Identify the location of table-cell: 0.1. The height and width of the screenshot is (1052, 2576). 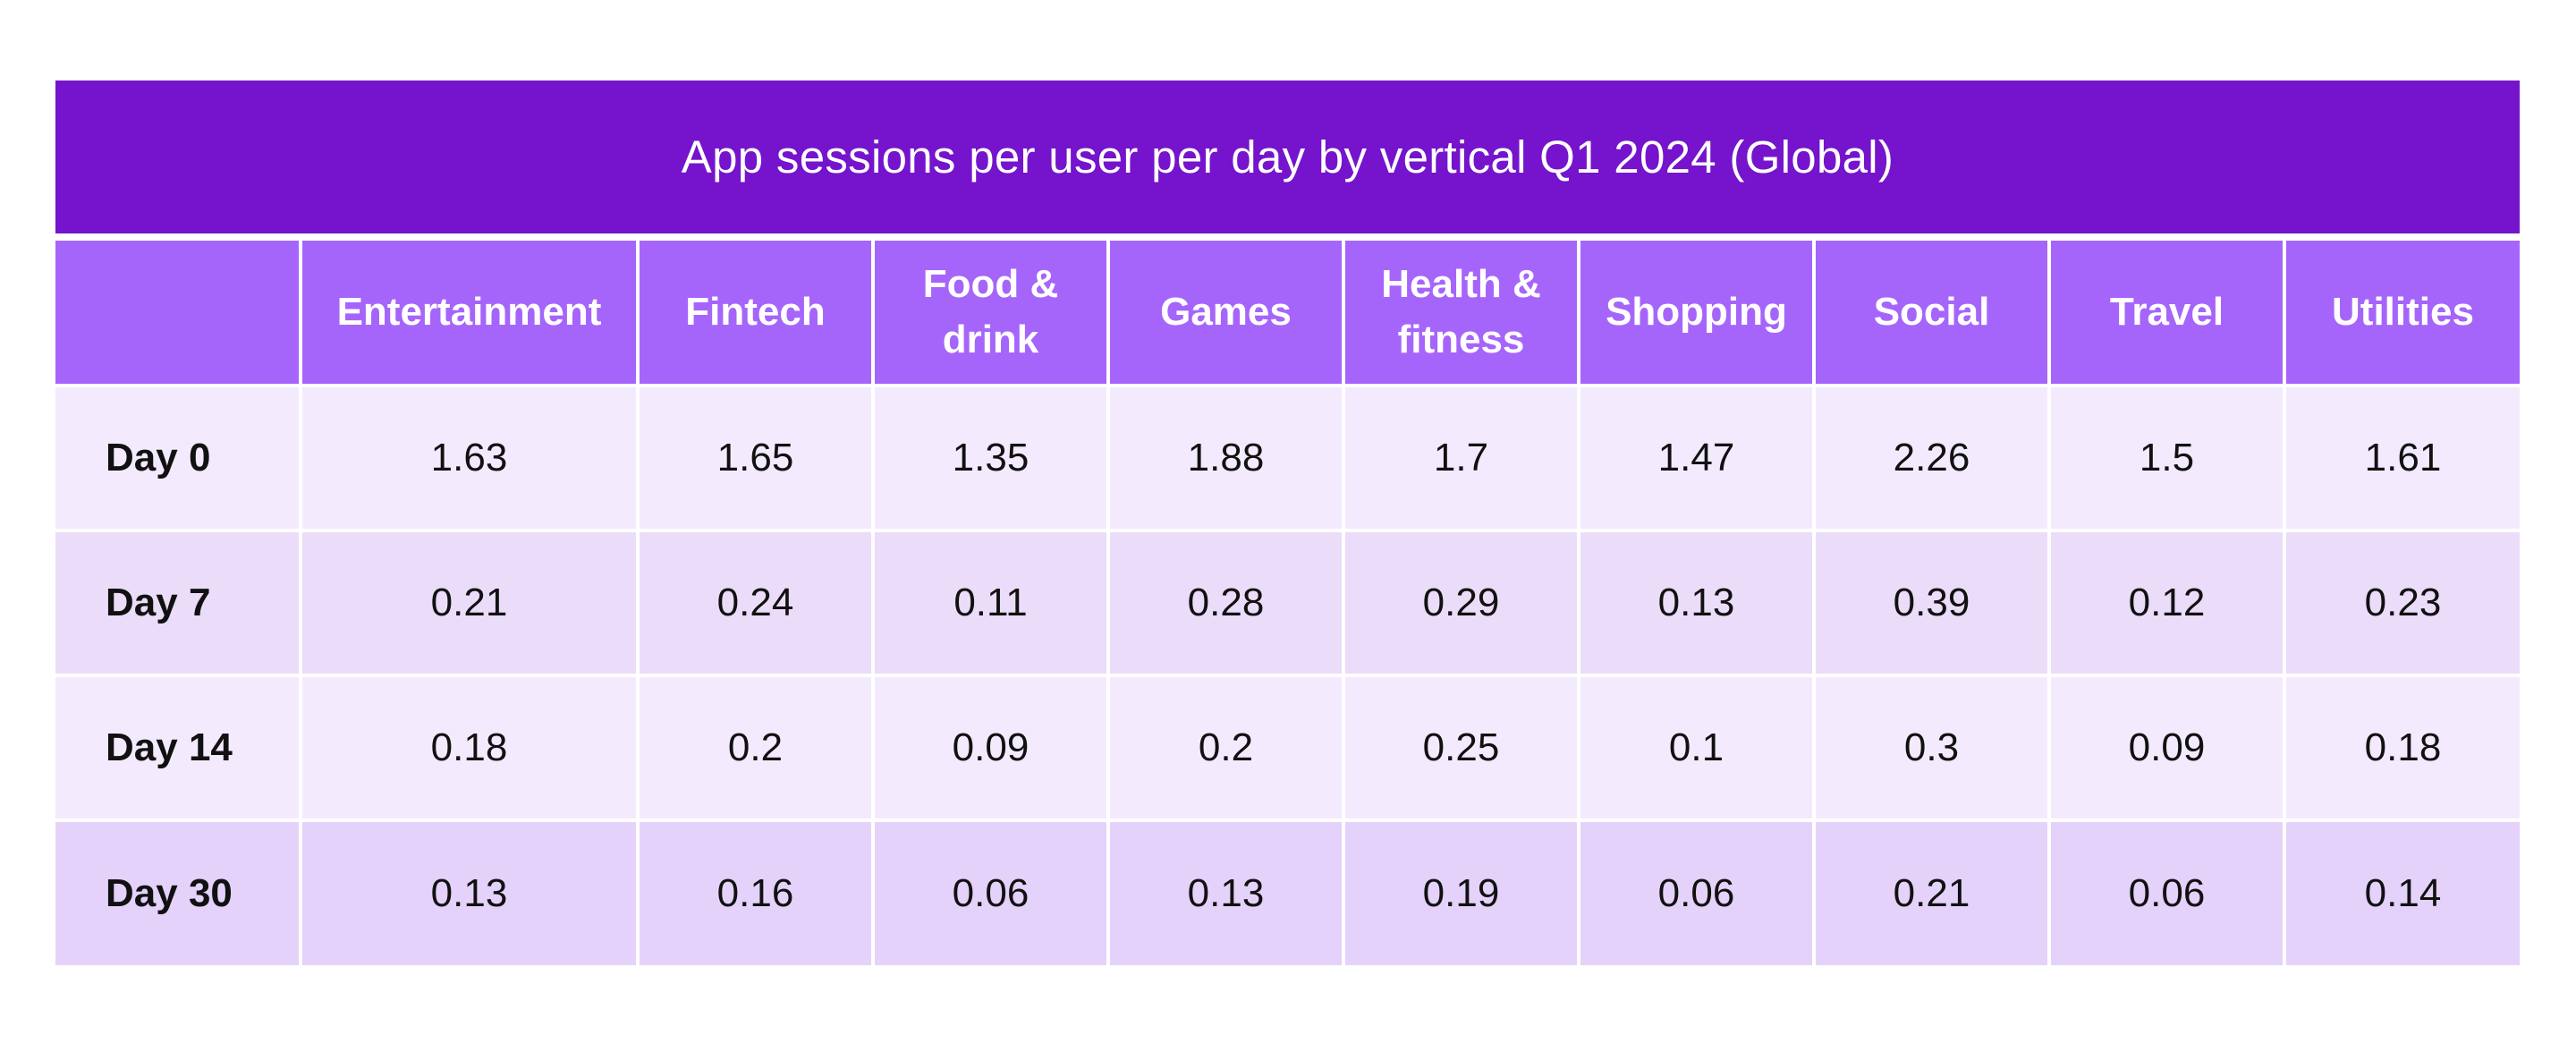
(1696, 748).